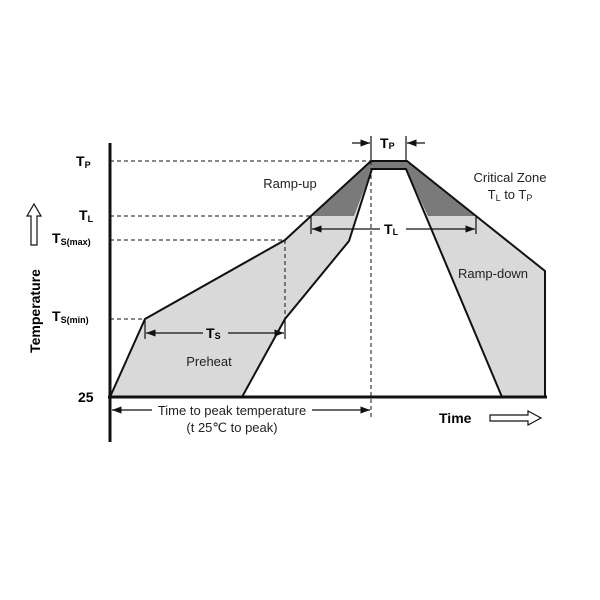  I want to click on ramp-down-label: Ramp-down, so click(493, 273).